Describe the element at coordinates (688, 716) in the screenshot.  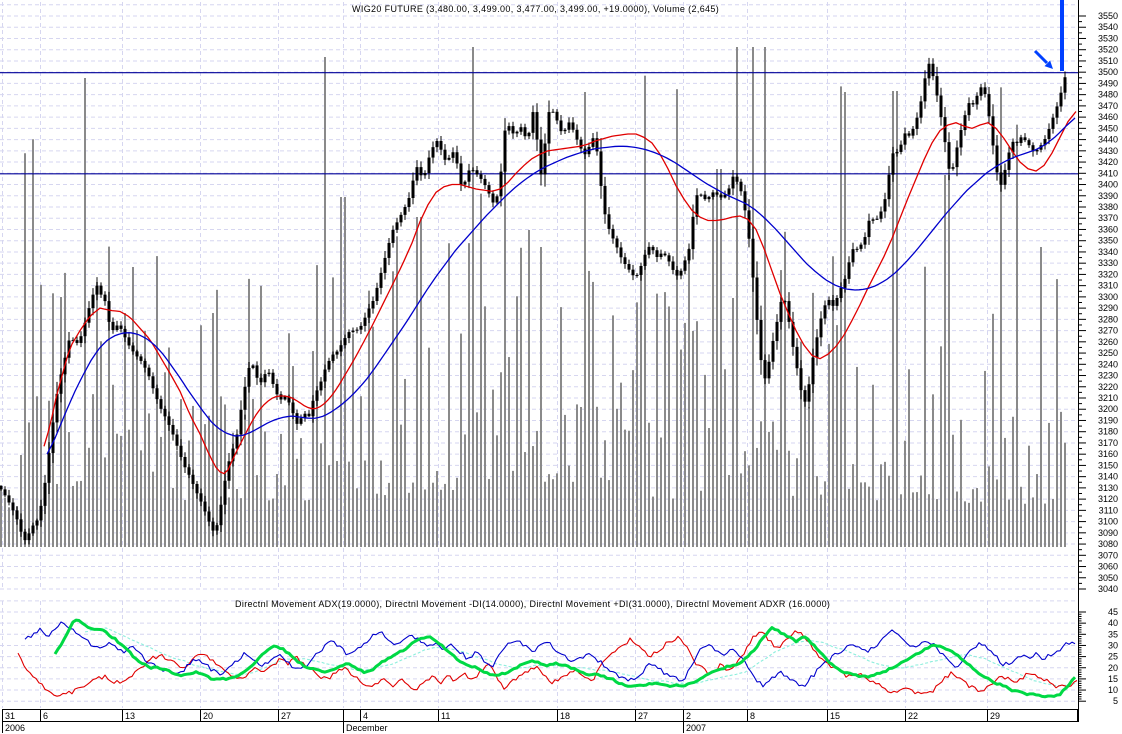
I see `week-label: 2` at that location.